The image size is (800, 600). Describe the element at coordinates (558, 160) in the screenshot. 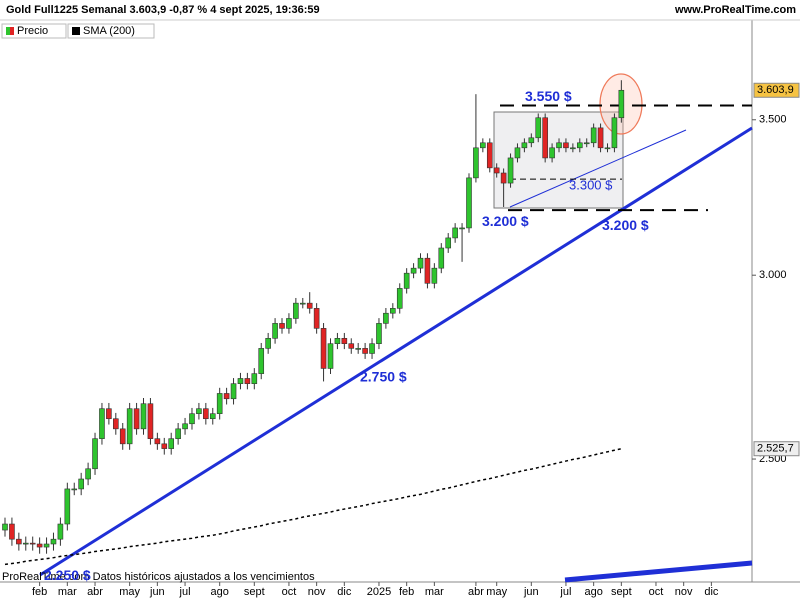

I see `range-box` at that location.